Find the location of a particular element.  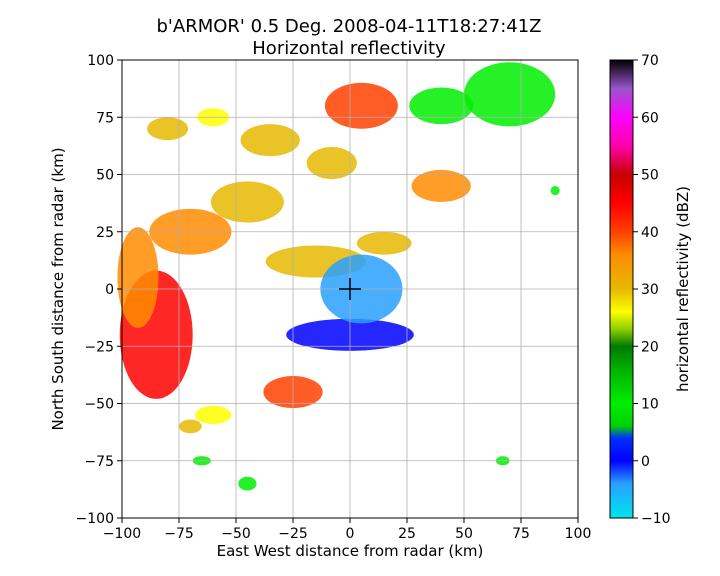

y-tick-label: 100 is located at coordinates (100, 61).